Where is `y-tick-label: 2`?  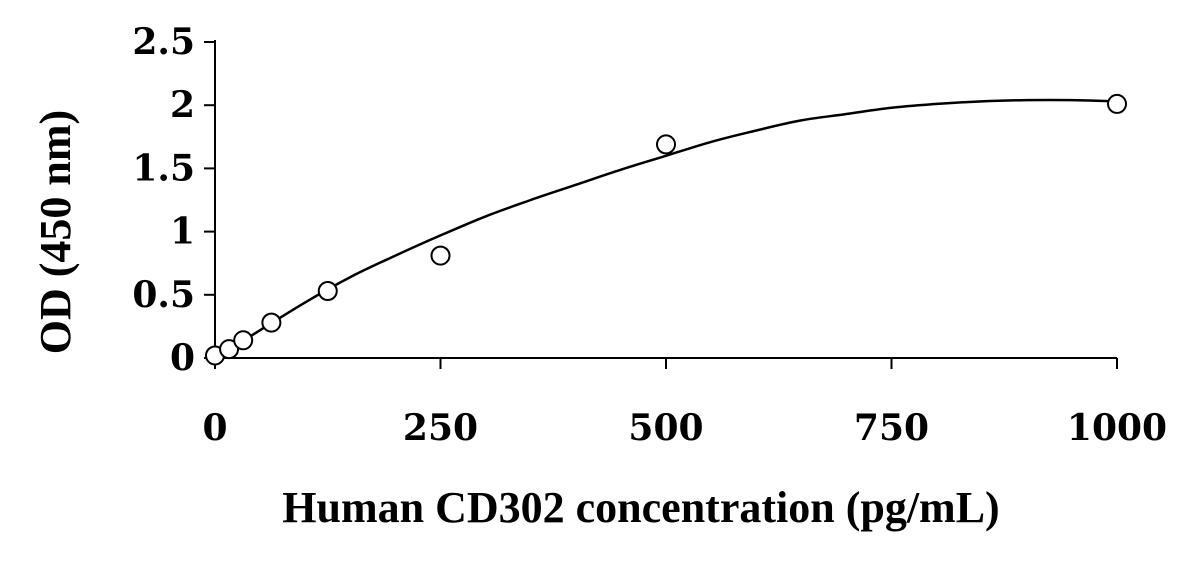 y-tick-label: 2 is located at coordinates (182, 105).